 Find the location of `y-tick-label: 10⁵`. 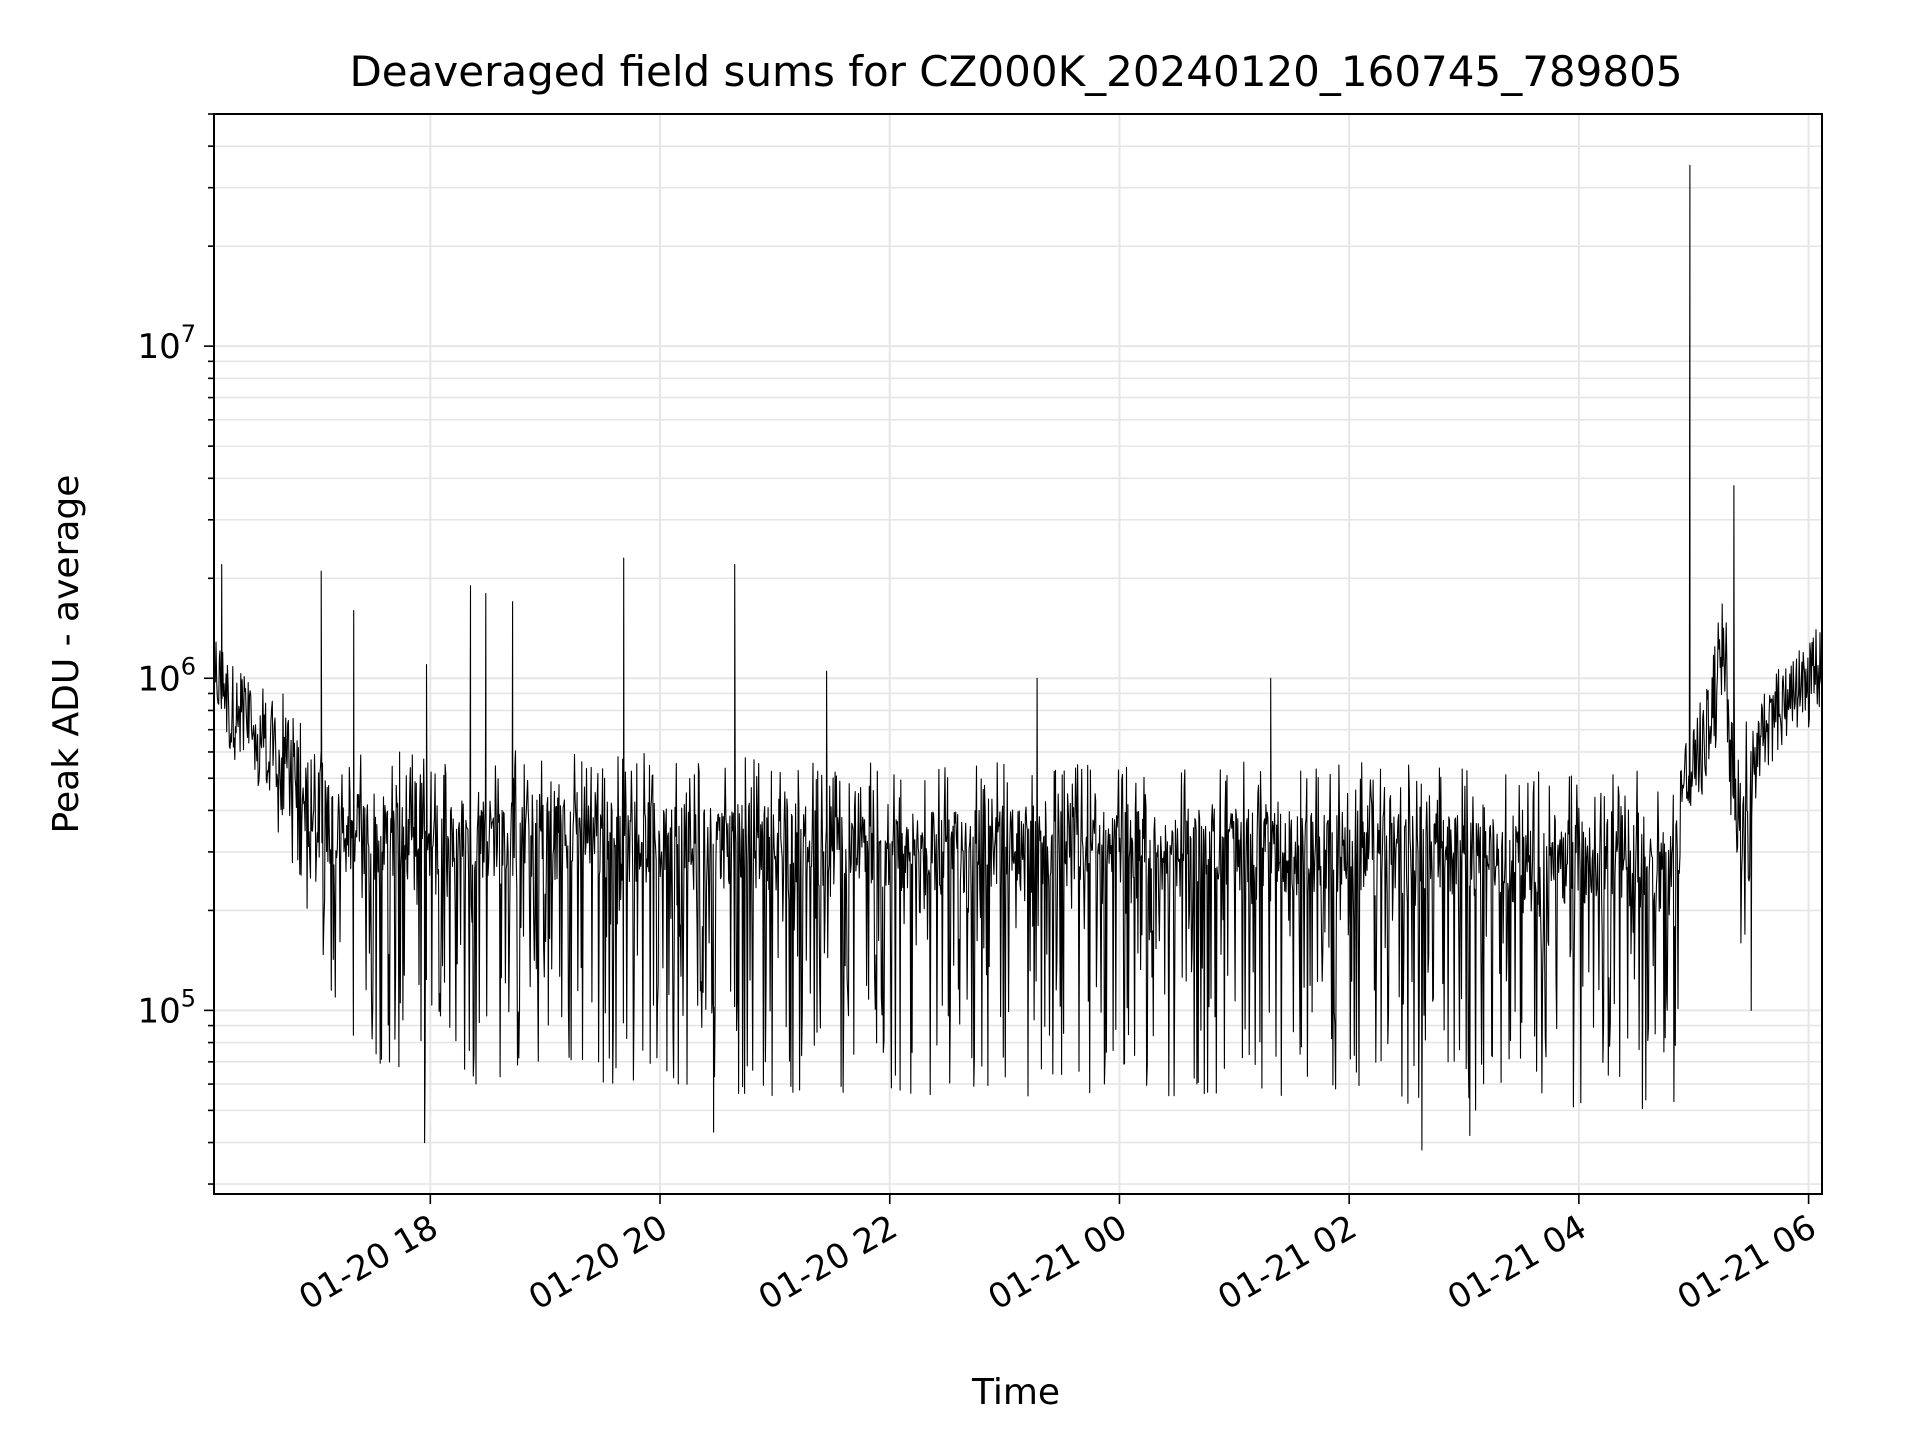

y-tick-label: 10⁵ is located at coordinates (166, 1007).